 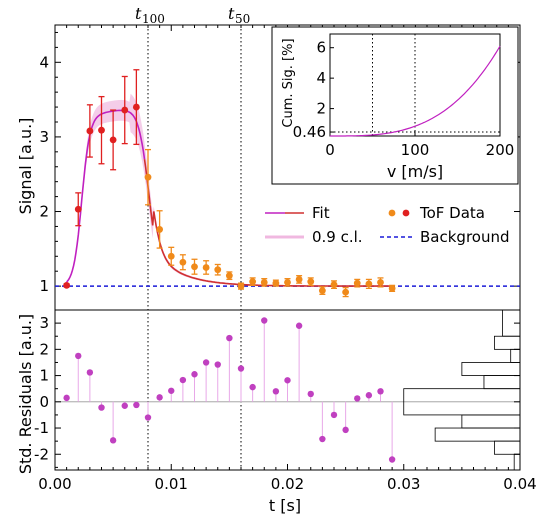 I want to click on residuals-y-tick-label: 2, so click(x=44, y=349).